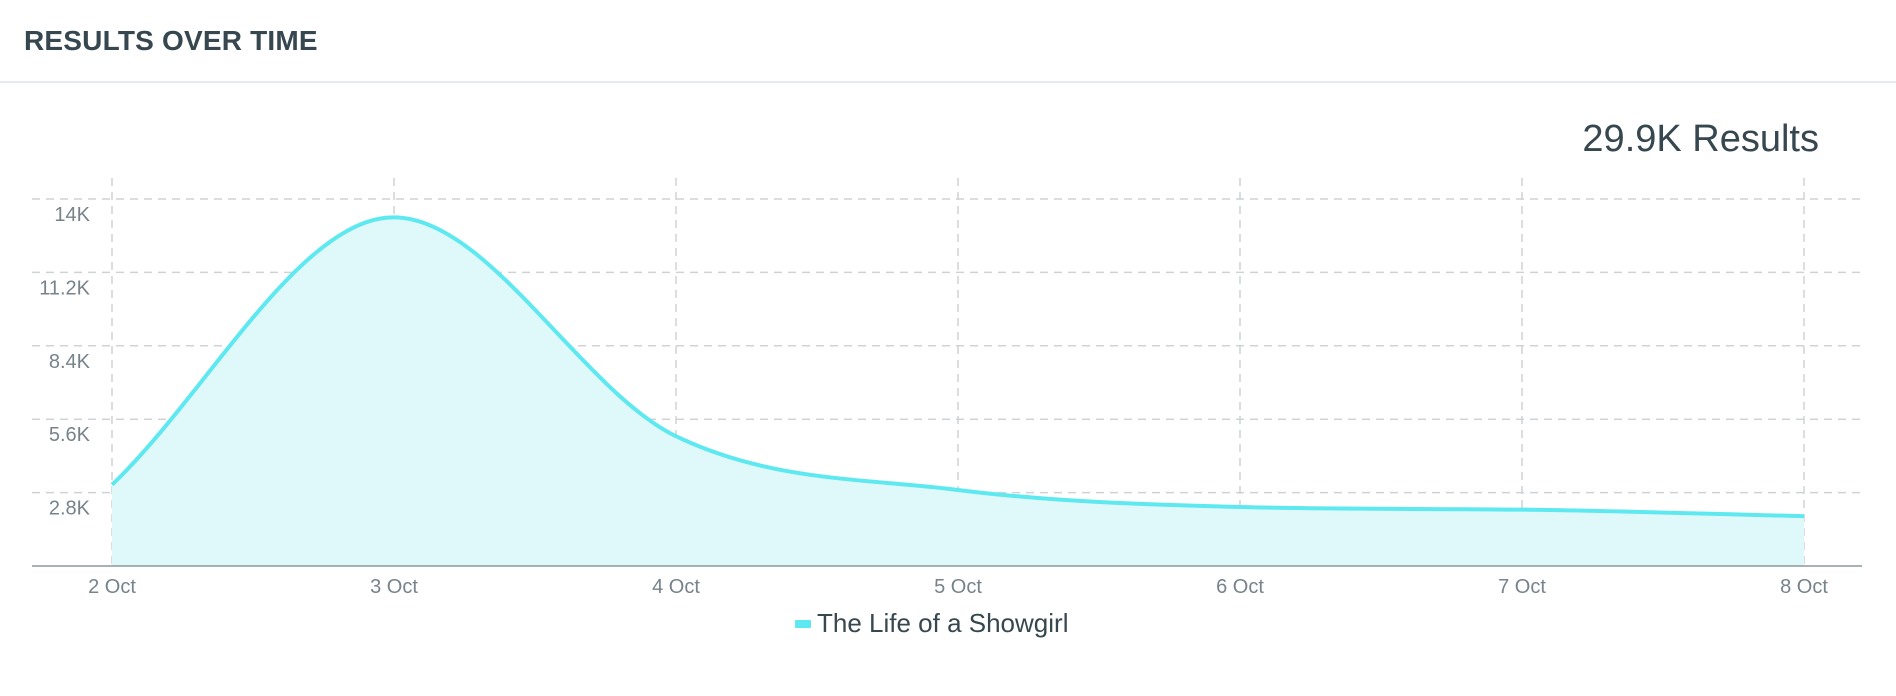 The width and height of the screenshot is (1896, 696). I want to click on x-tick-label: 5 Oct, so click(958, 587).